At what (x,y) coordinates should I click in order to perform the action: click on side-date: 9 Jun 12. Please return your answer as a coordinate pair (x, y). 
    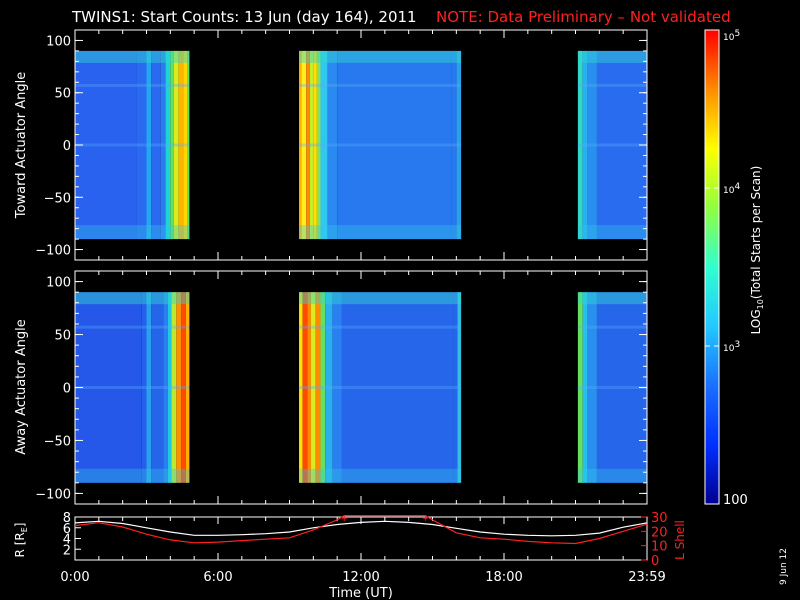
    Looking at the image, I should click on (784, 566).